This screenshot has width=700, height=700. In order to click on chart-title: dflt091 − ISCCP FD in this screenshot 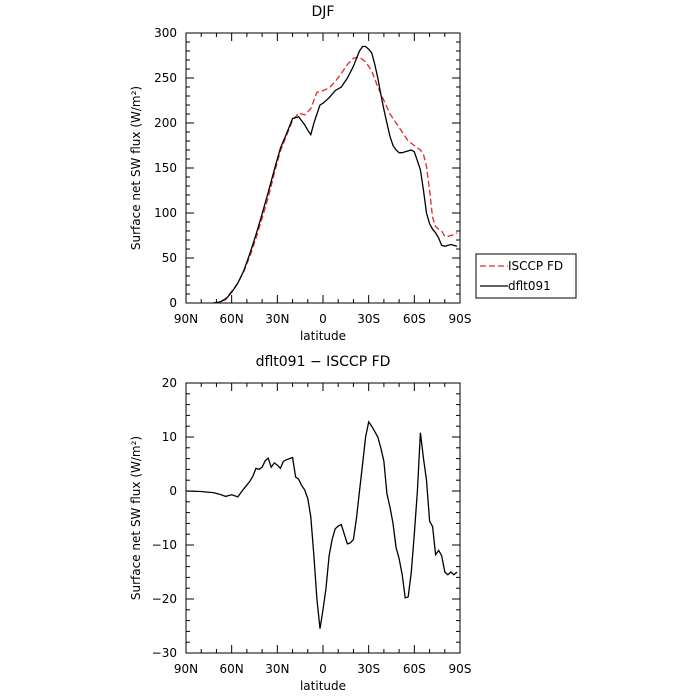, I will do `click(323, 362)`.